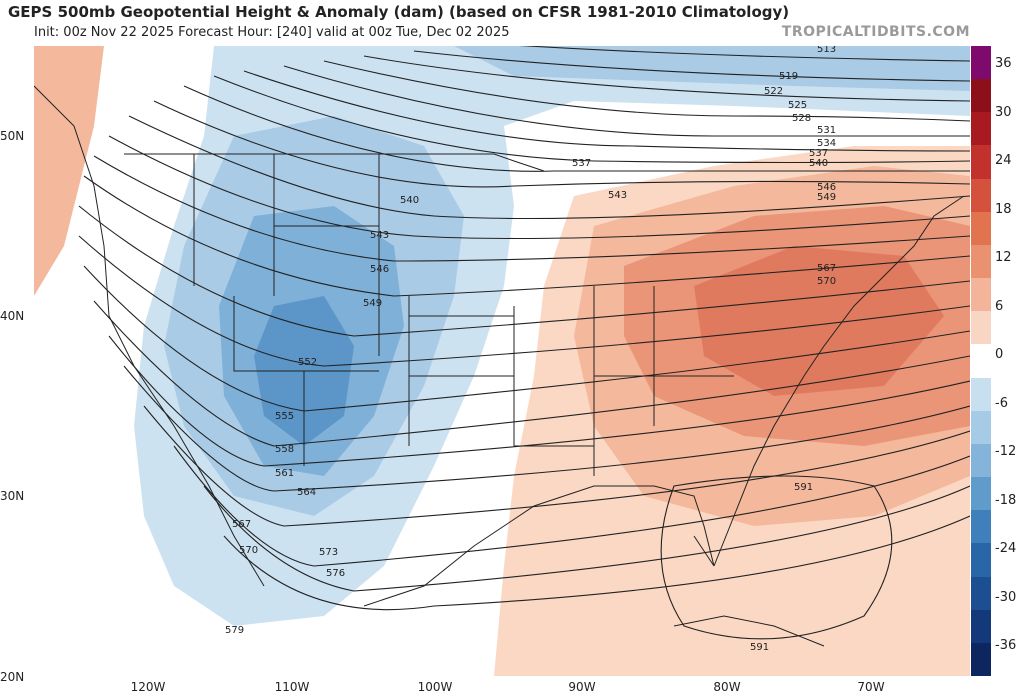 The width and height of the screenshot is (1024, 696). I want to click on colorbar-label: 30, so click(1003, 112).